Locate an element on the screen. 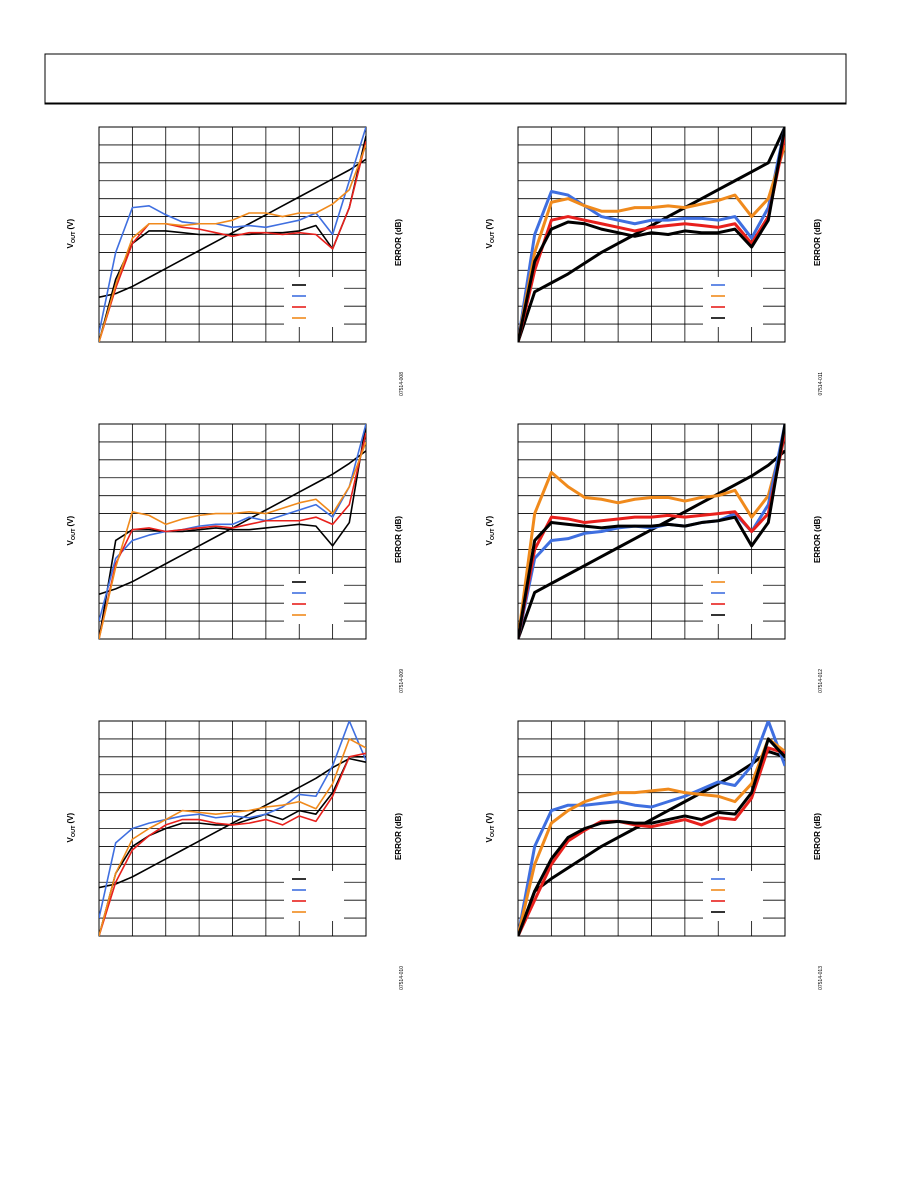  figure-id: 07514-009 is located at coordinates (402, 681).